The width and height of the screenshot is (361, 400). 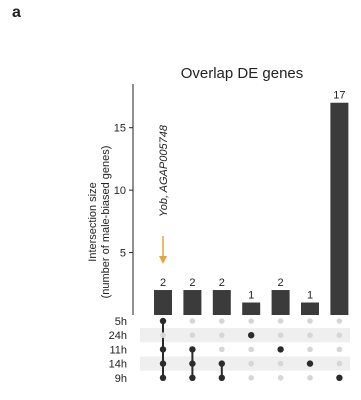 What do you see at coordinates (123, 254) in the screenshot?
I see `y-tick-label: 5` at bounding box center [123, 254].